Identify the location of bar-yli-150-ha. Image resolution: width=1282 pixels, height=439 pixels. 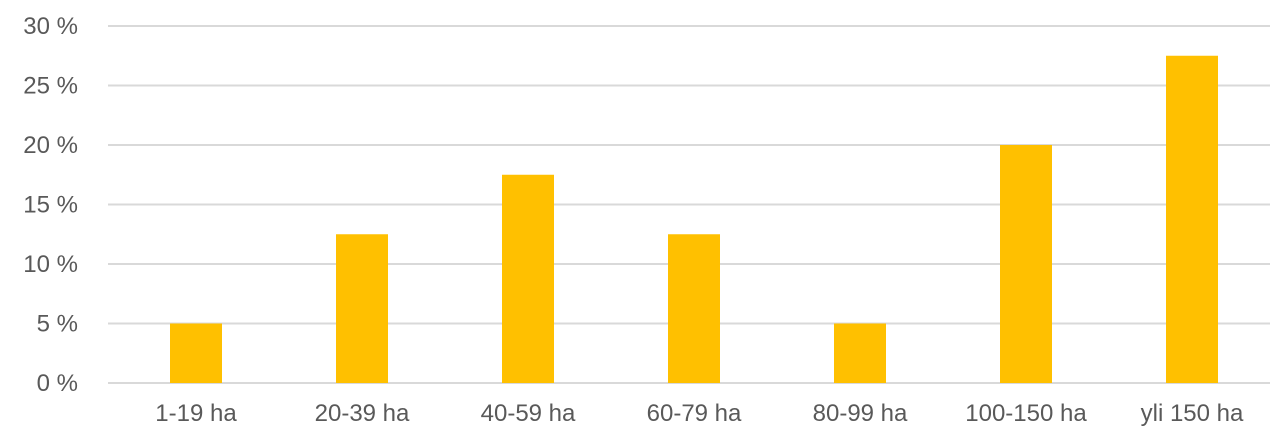
(1192, 219).